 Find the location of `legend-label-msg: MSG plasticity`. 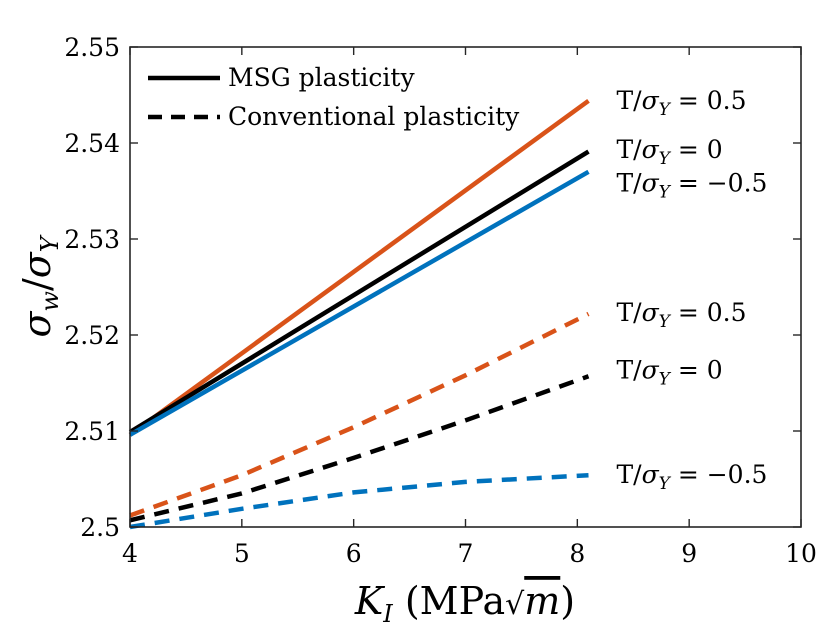

legend-label-msg: MSG plasticity is located at coordinates (321, 77).